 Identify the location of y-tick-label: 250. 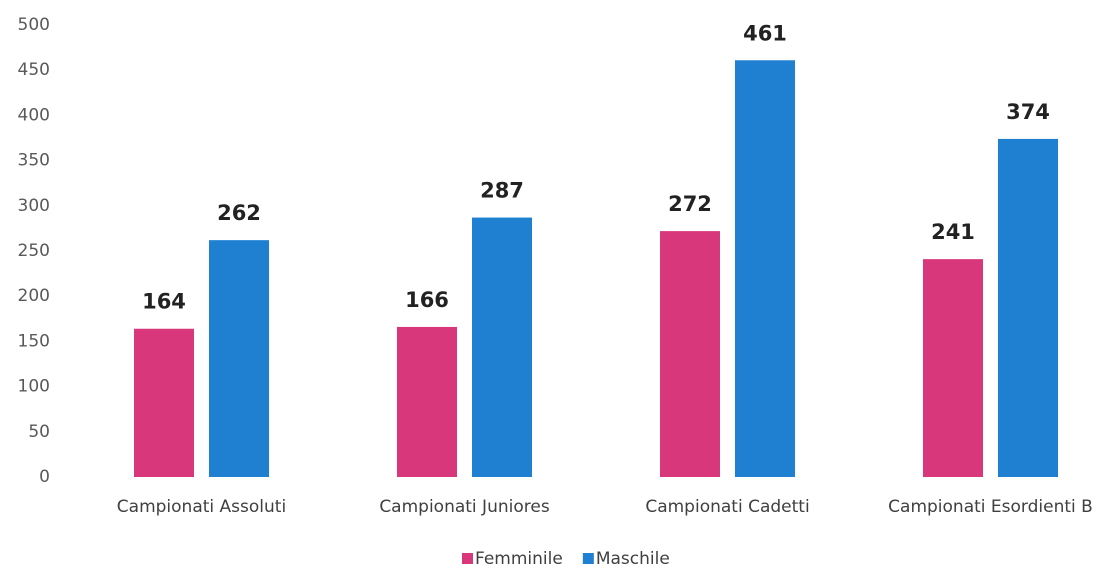
(34, 251).